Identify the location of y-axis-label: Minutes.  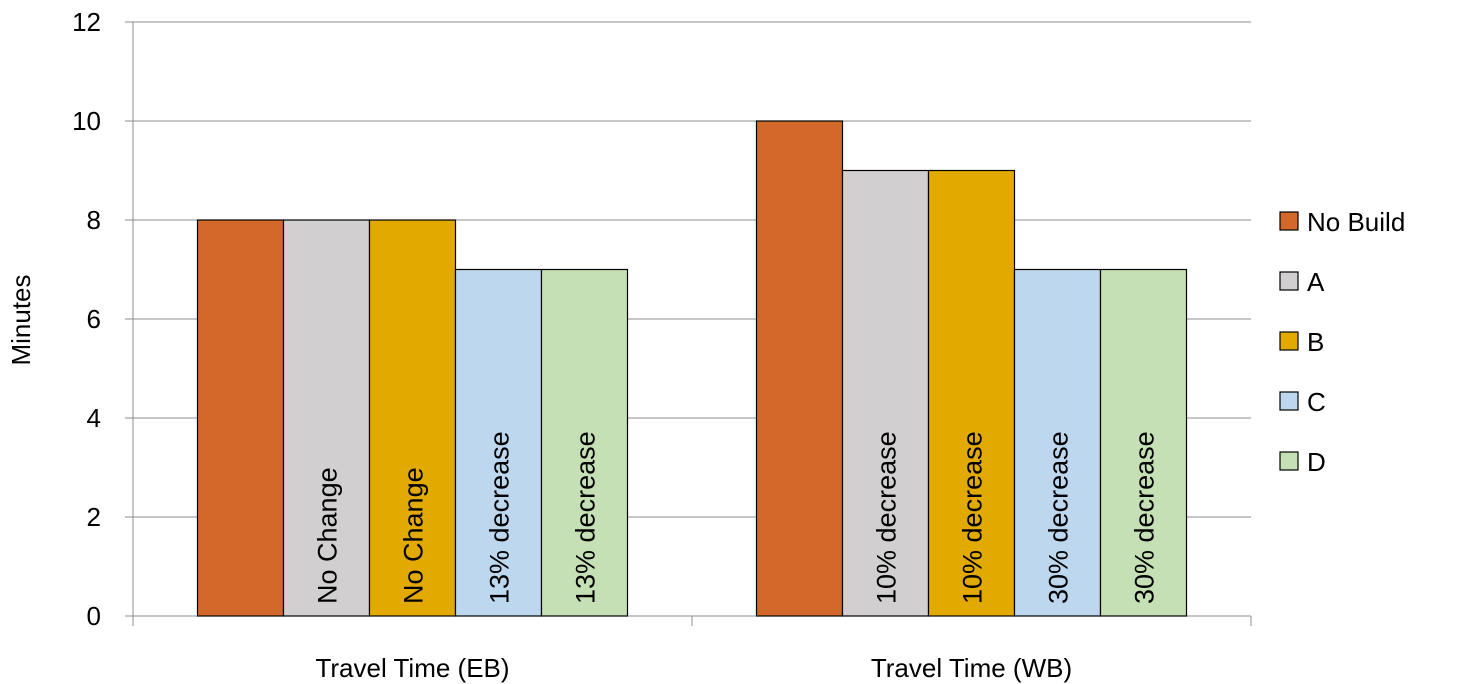
(21, 319).